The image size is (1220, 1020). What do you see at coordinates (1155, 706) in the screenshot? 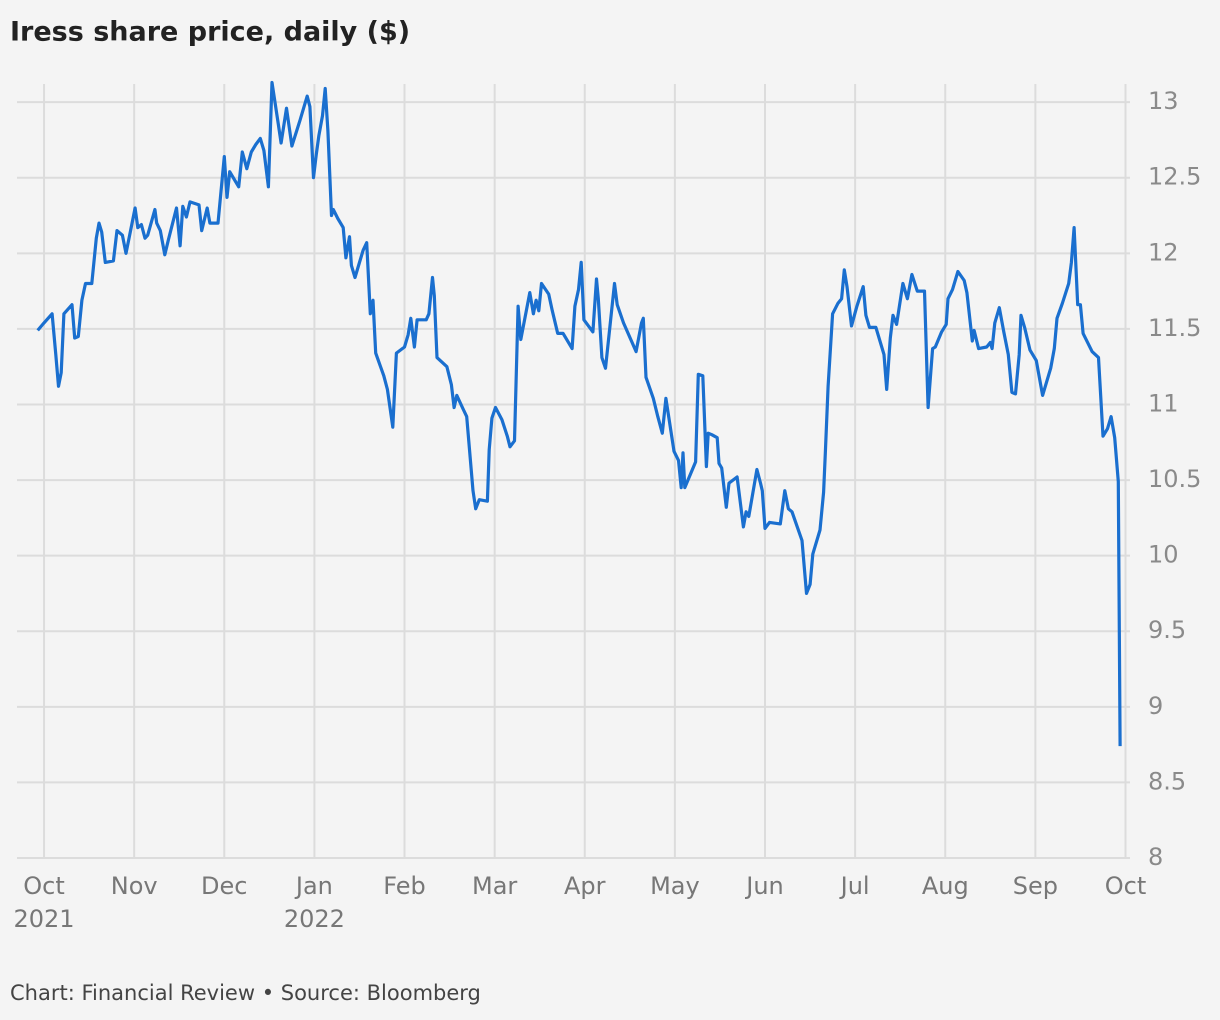
I see `y-tick-label: 9` at bounding box center [1155, 706].